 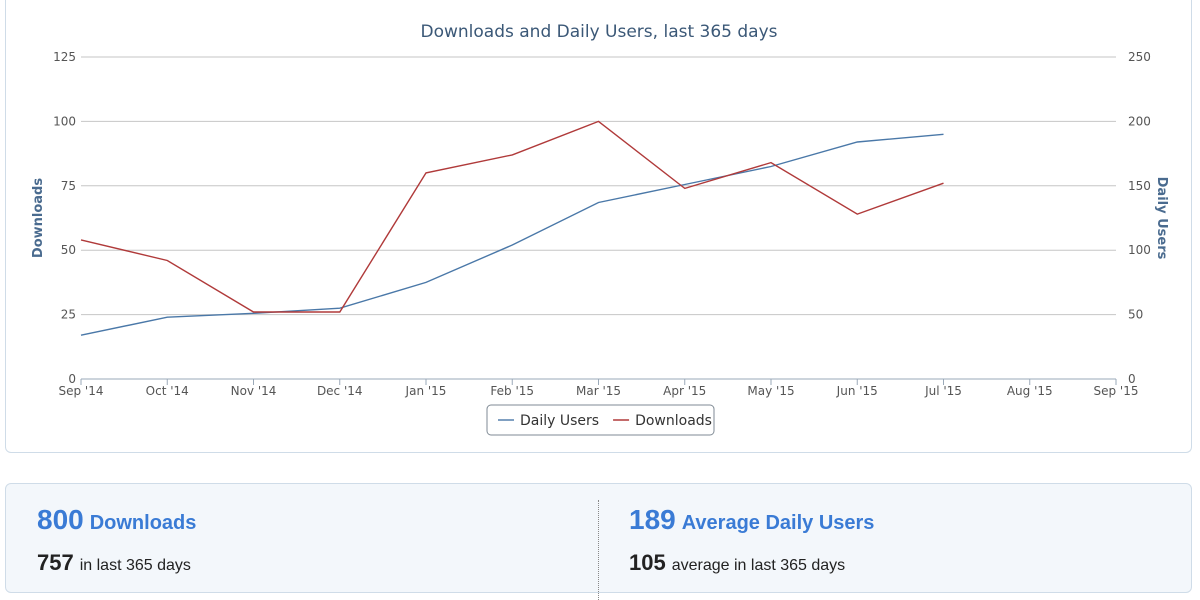 I want to click on x-tick-label: Sep '15, so click(x=1116, y=391).